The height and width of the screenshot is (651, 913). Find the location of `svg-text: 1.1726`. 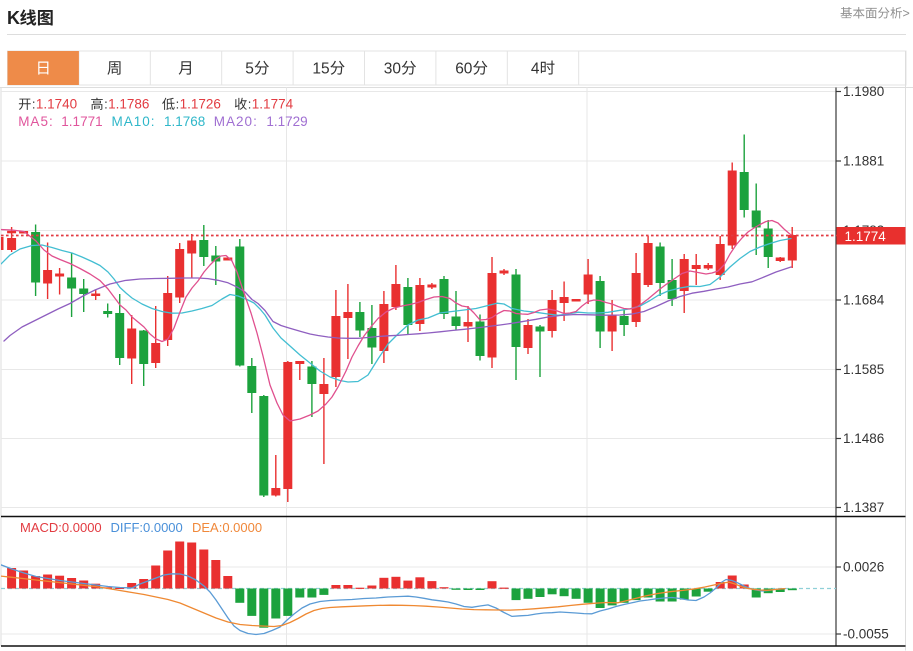

svg-text: 1.1726 is located at coordinates (200, 104).